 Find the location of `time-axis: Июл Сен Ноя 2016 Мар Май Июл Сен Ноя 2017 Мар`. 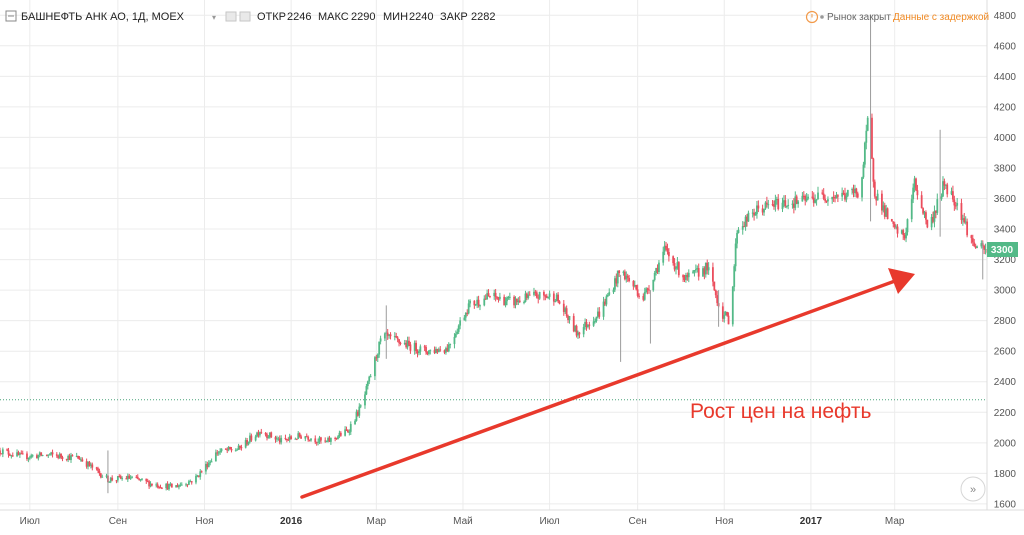

time-axis: Июл Сен Ноя 2016 Мар Май Июл Сен Ноя 2017 Мар is located at coordinates (462, 521).